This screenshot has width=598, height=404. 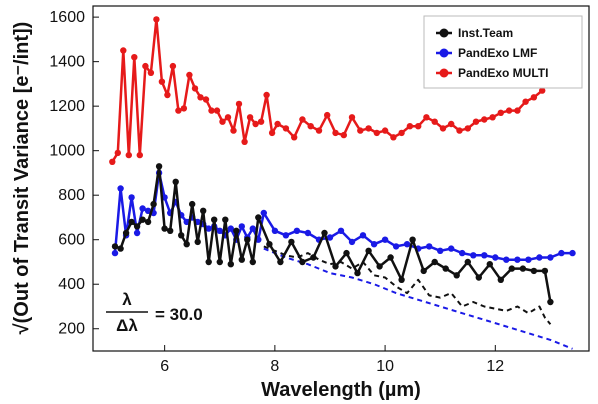 What do you see at coordinates (154, 312) in the screenshot?
I see `ratio-annotation: λ Δλ = 30.0` at bounding box center [154, 312].